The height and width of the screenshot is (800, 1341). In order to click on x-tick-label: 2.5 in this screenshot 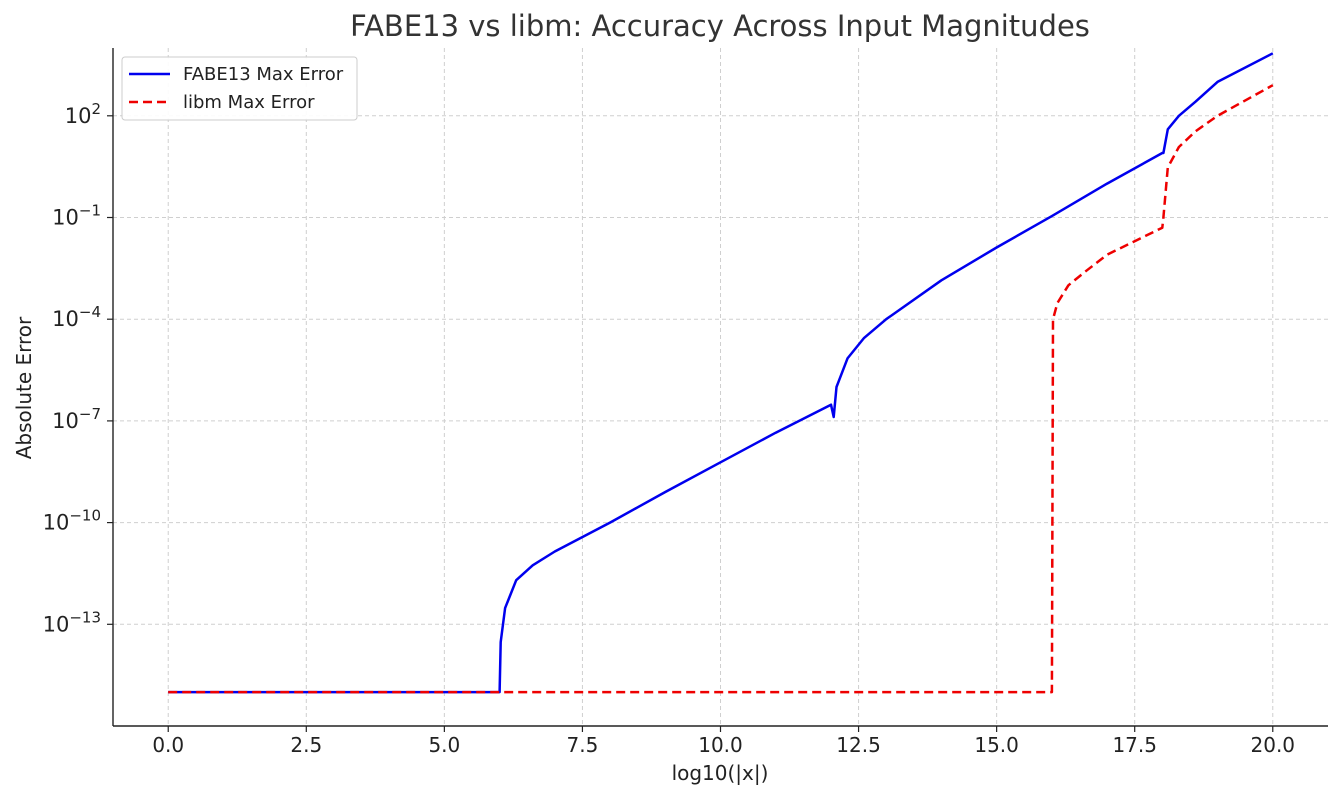, I will do `click(306, 745)`.